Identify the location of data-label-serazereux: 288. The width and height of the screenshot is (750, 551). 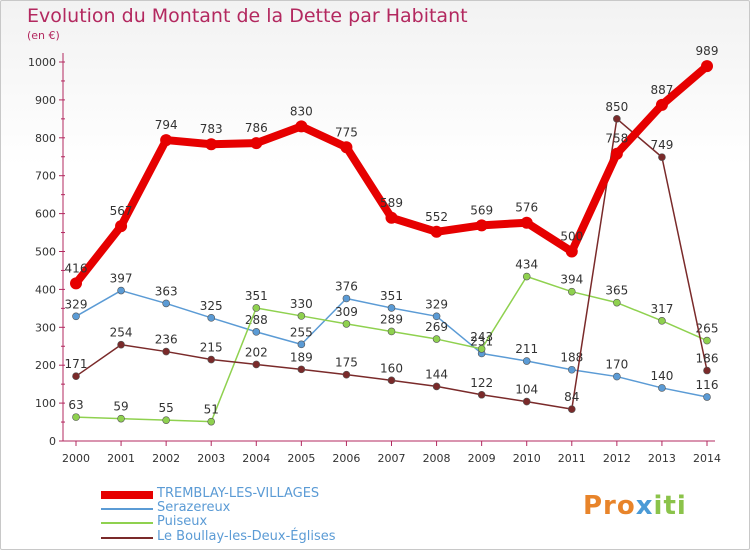
(256, 320).